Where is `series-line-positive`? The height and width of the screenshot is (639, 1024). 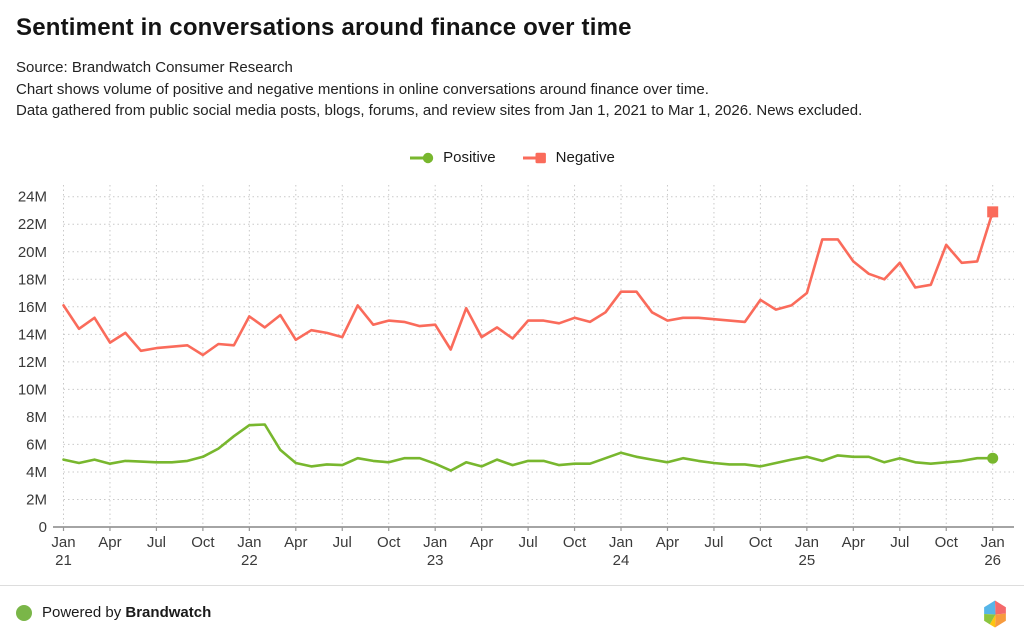
series-line-positive is located at coordinates (528, 447).